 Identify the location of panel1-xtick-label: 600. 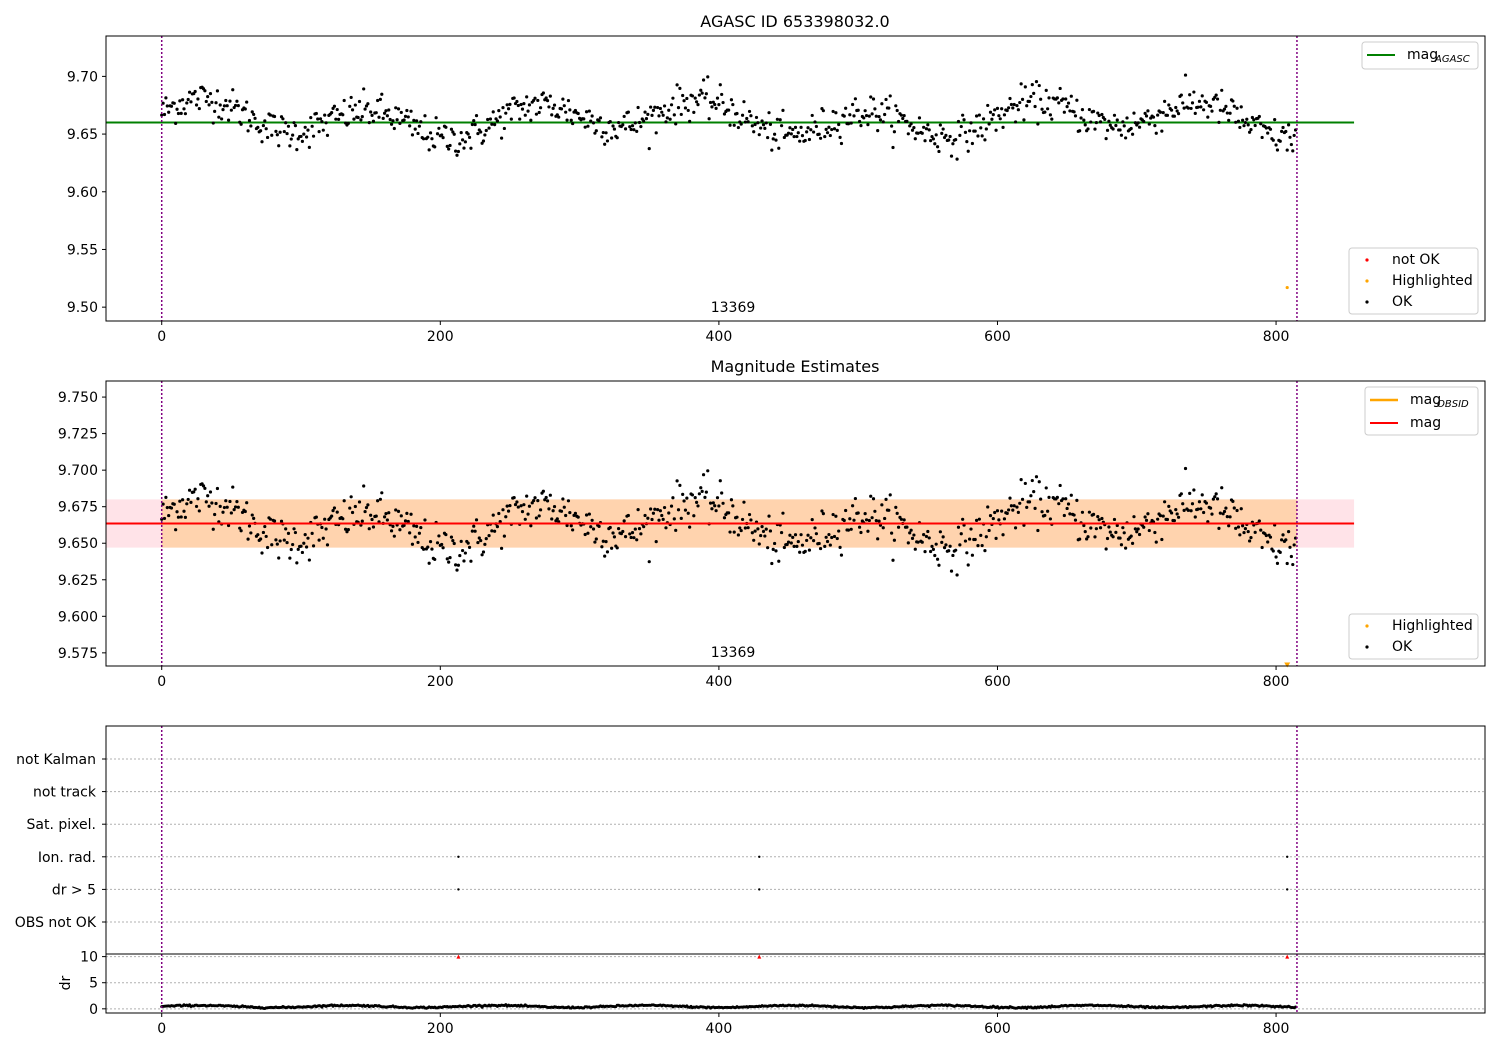
(997, 337).